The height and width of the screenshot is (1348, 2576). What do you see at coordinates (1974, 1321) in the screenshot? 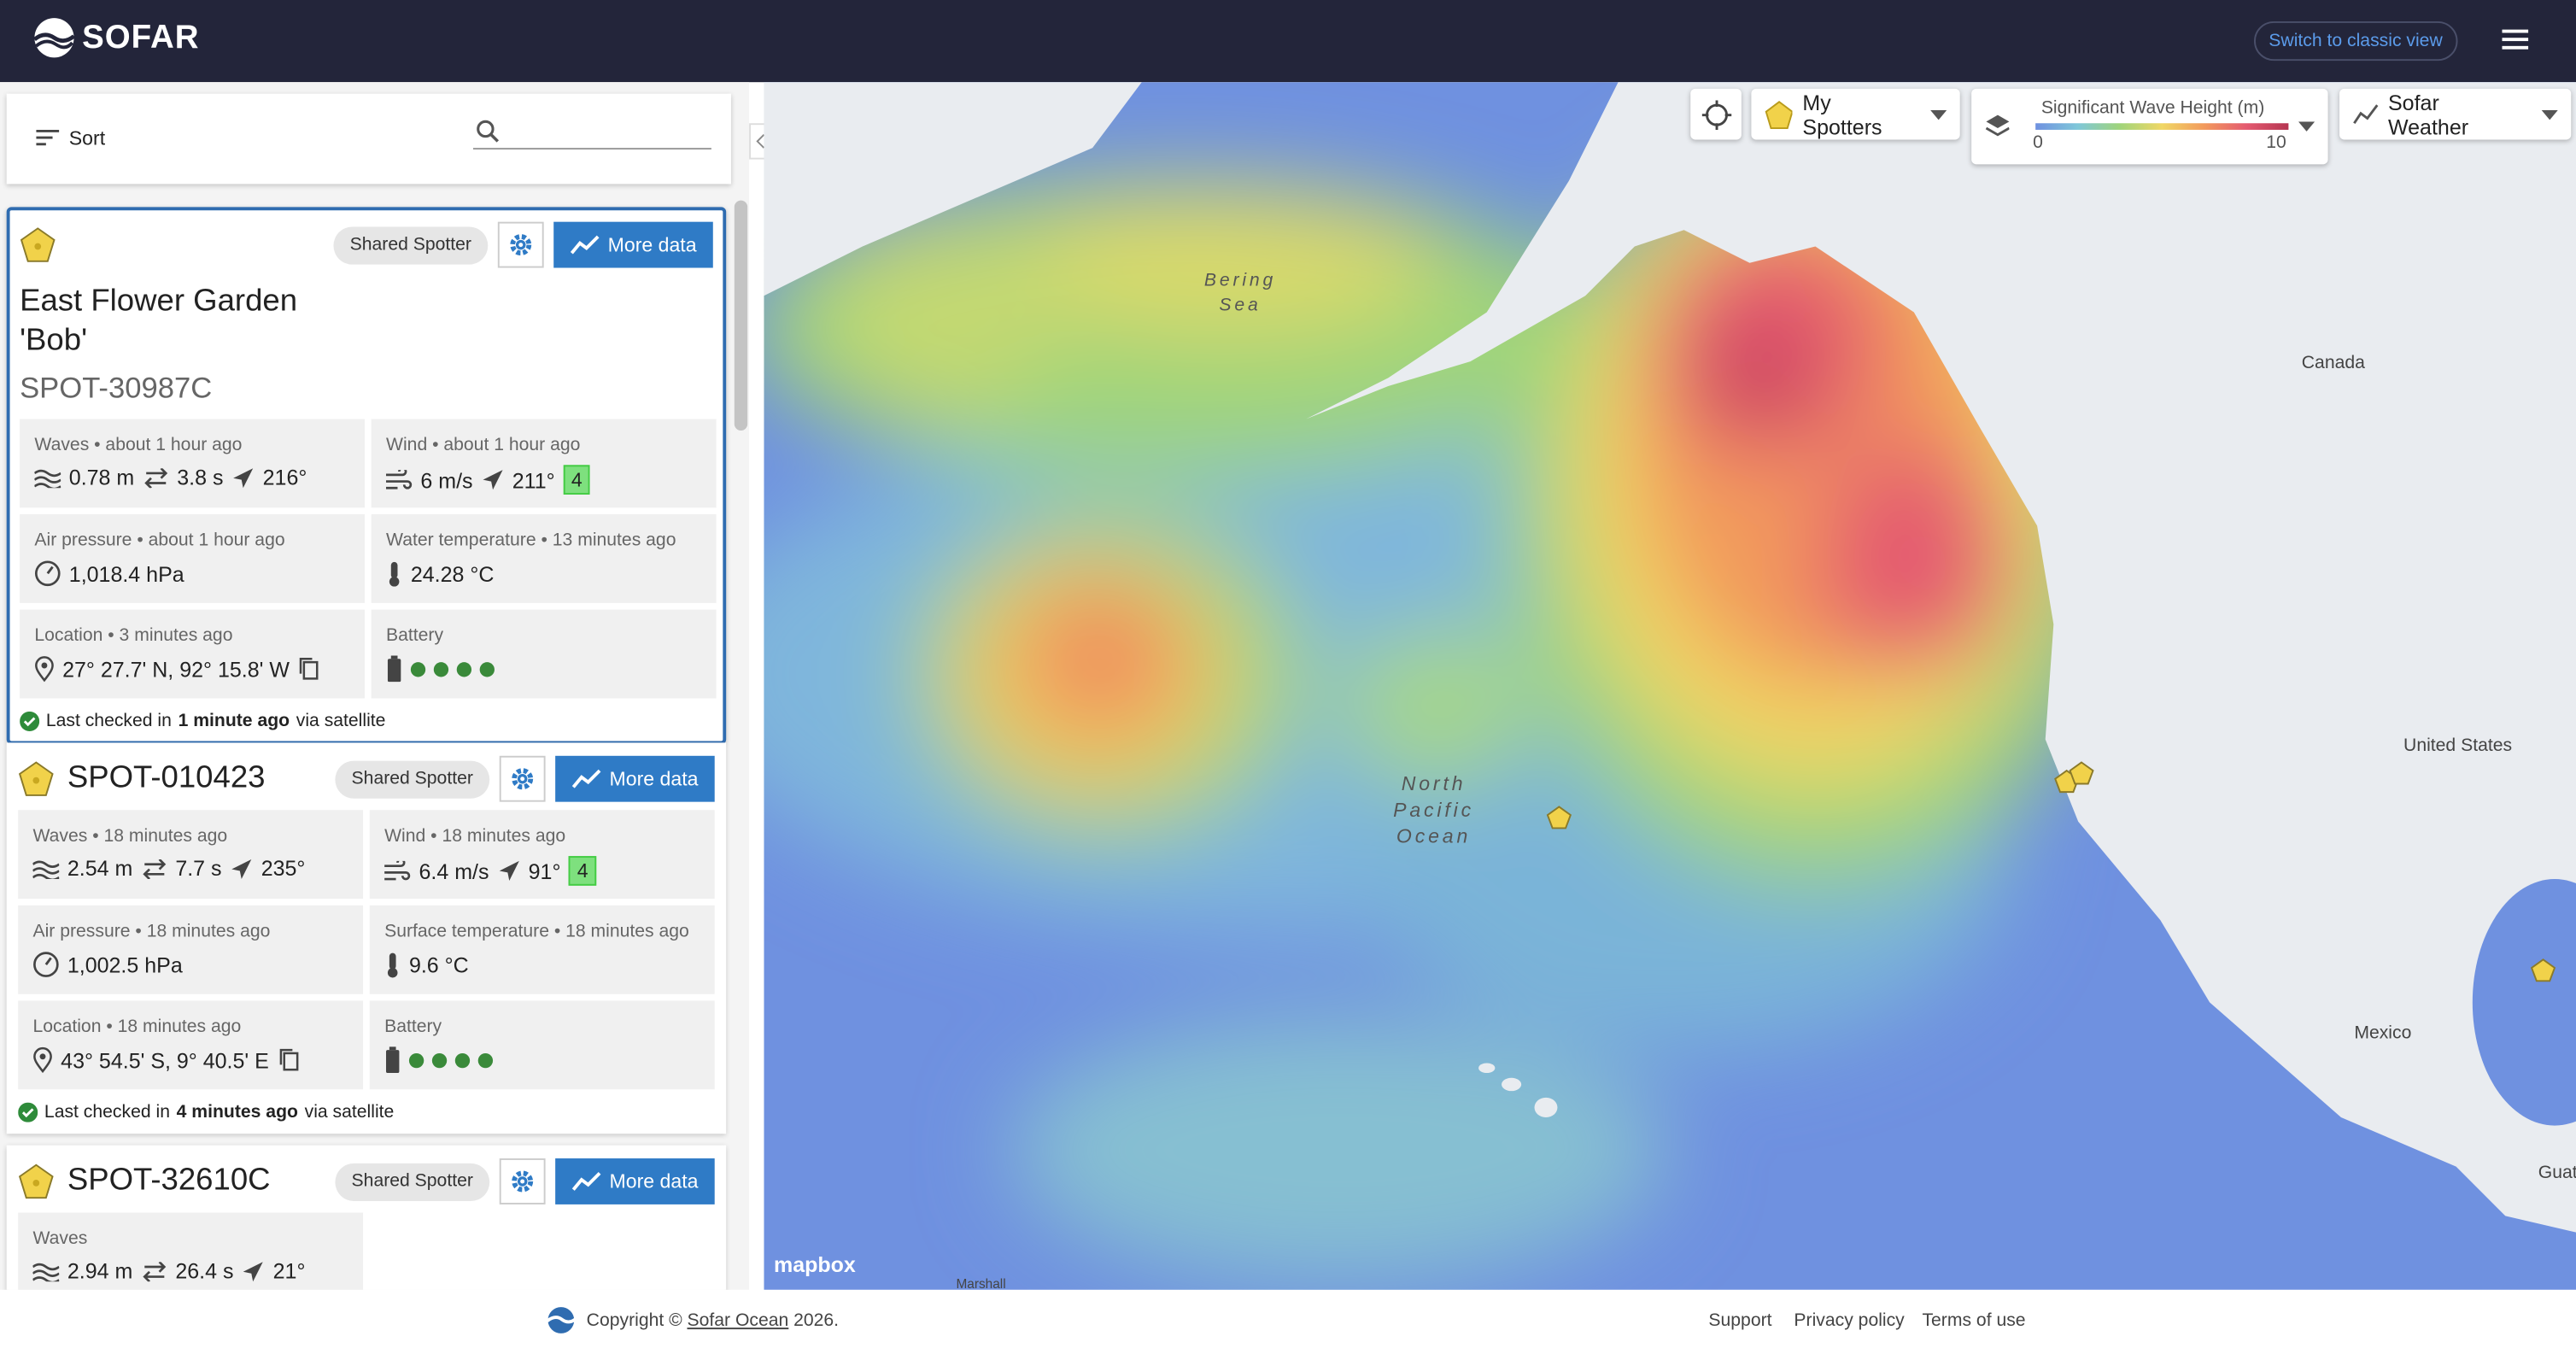
I see `footer-link: Terms of use` at bounding box center [1974, 1321].